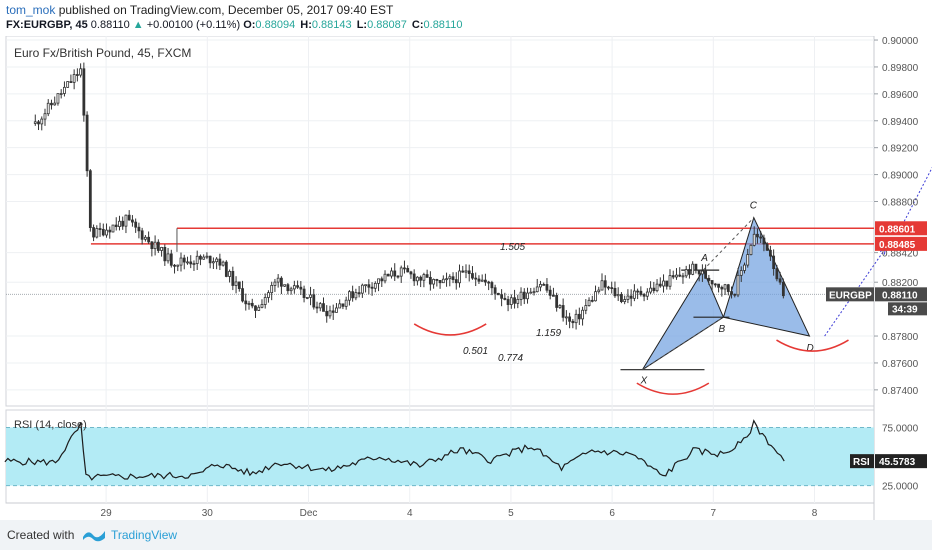 The width and height of the screenshot is (932, 550). Describe the element at coordinates (394, 450) in the screenshot. I see `rsi-line` at that location.